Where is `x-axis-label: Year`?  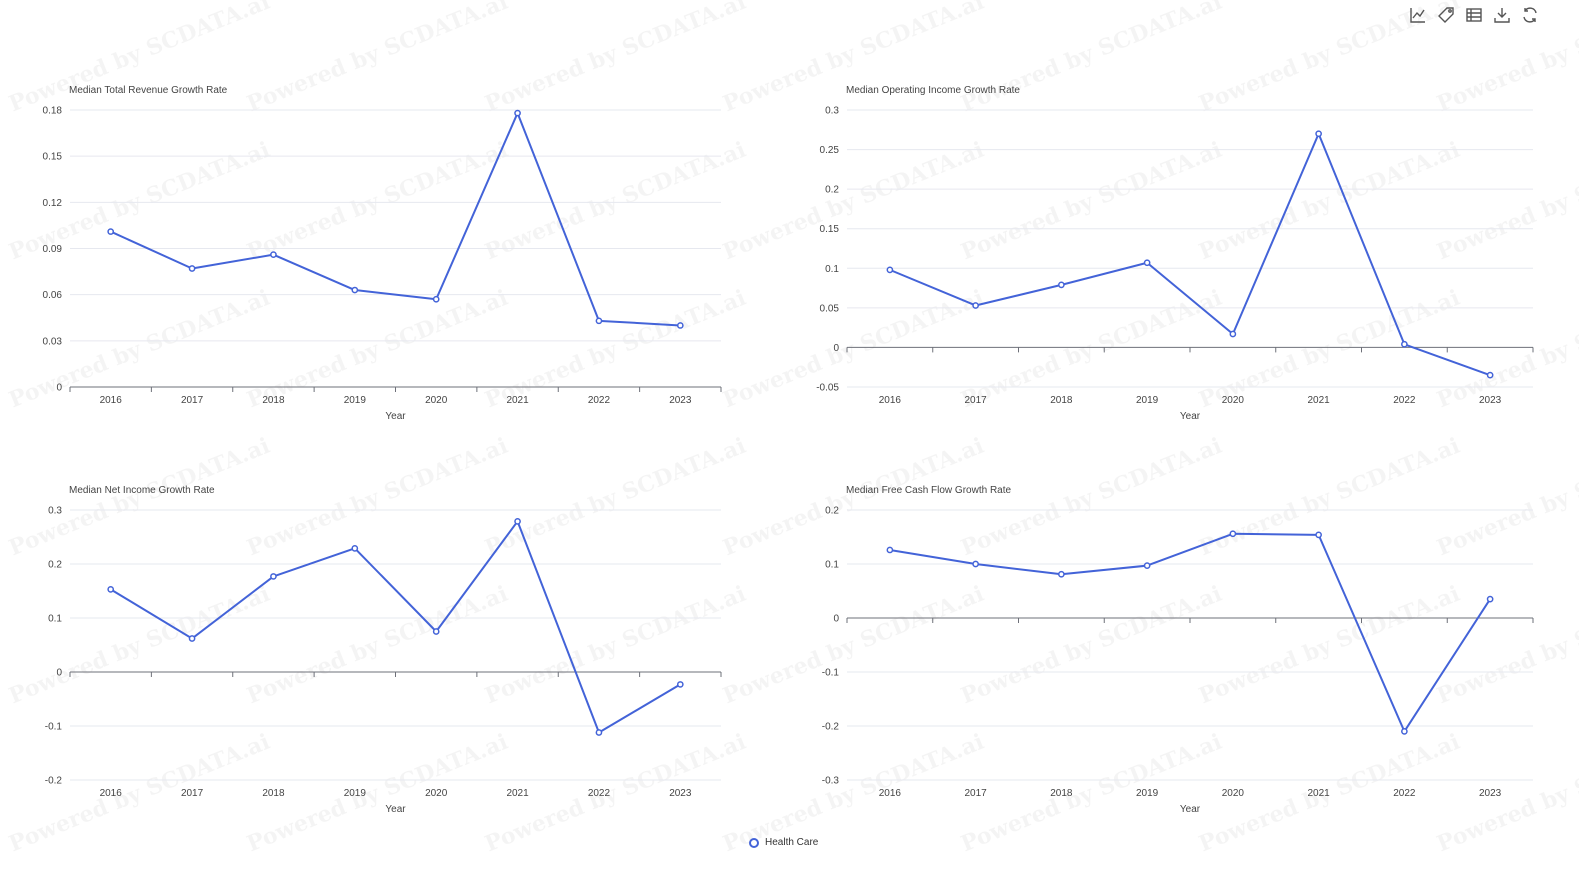
x-axis-label: Year is located at coordinates (1190, 416).